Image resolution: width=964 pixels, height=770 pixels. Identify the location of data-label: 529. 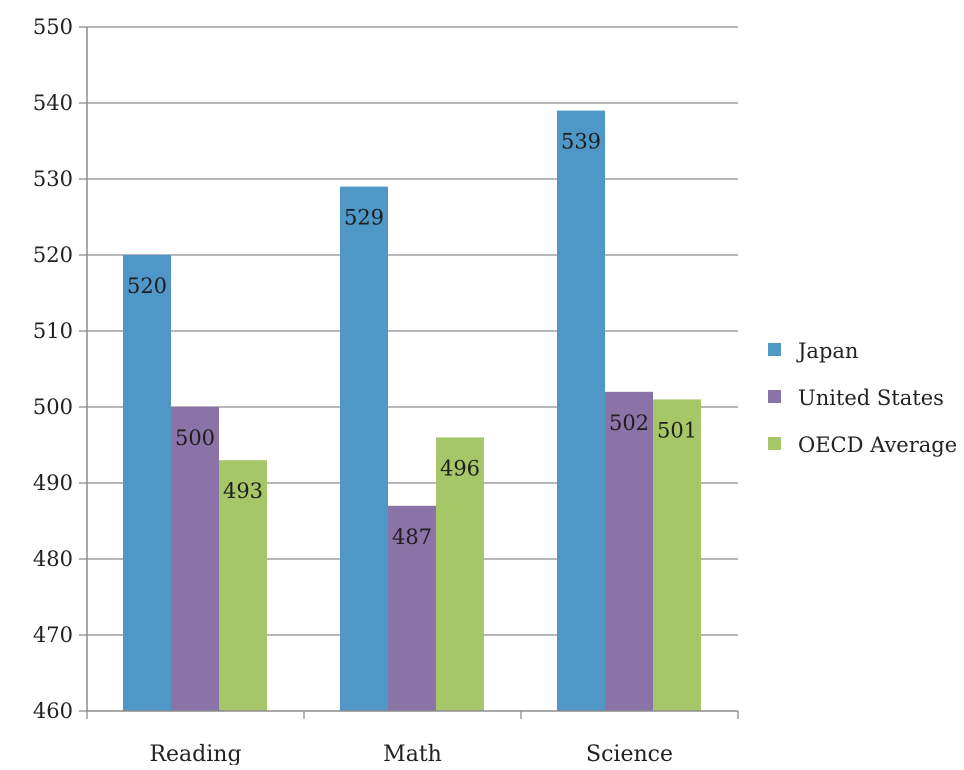
(364, 218).